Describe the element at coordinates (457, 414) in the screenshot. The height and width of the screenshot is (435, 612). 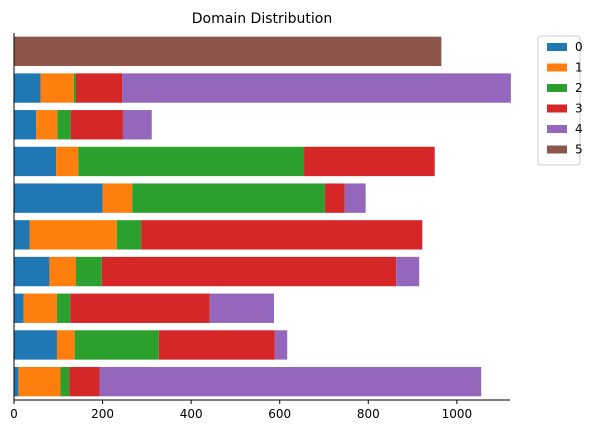
I see `x-tick-label-1000: 1000` at that location.